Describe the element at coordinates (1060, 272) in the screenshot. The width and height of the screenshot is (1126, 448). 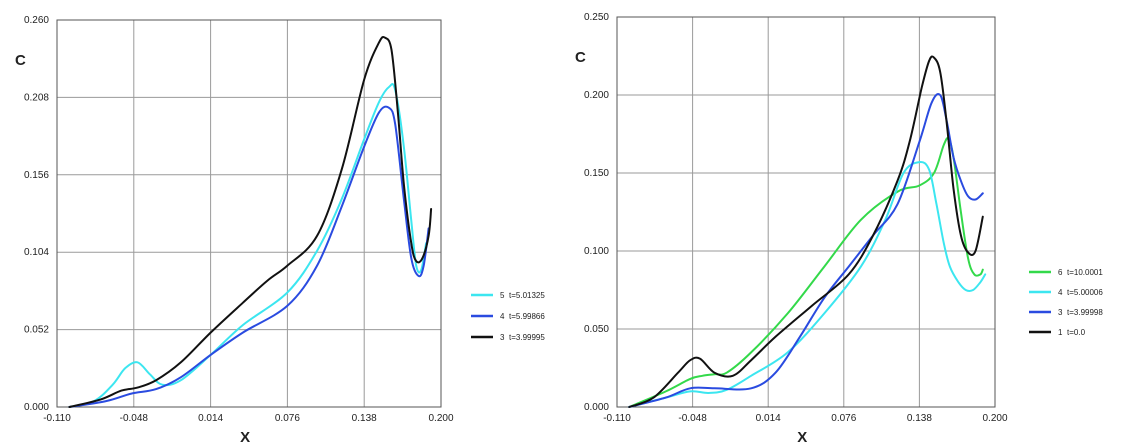
I see `legend-series-id: 6` at that location.